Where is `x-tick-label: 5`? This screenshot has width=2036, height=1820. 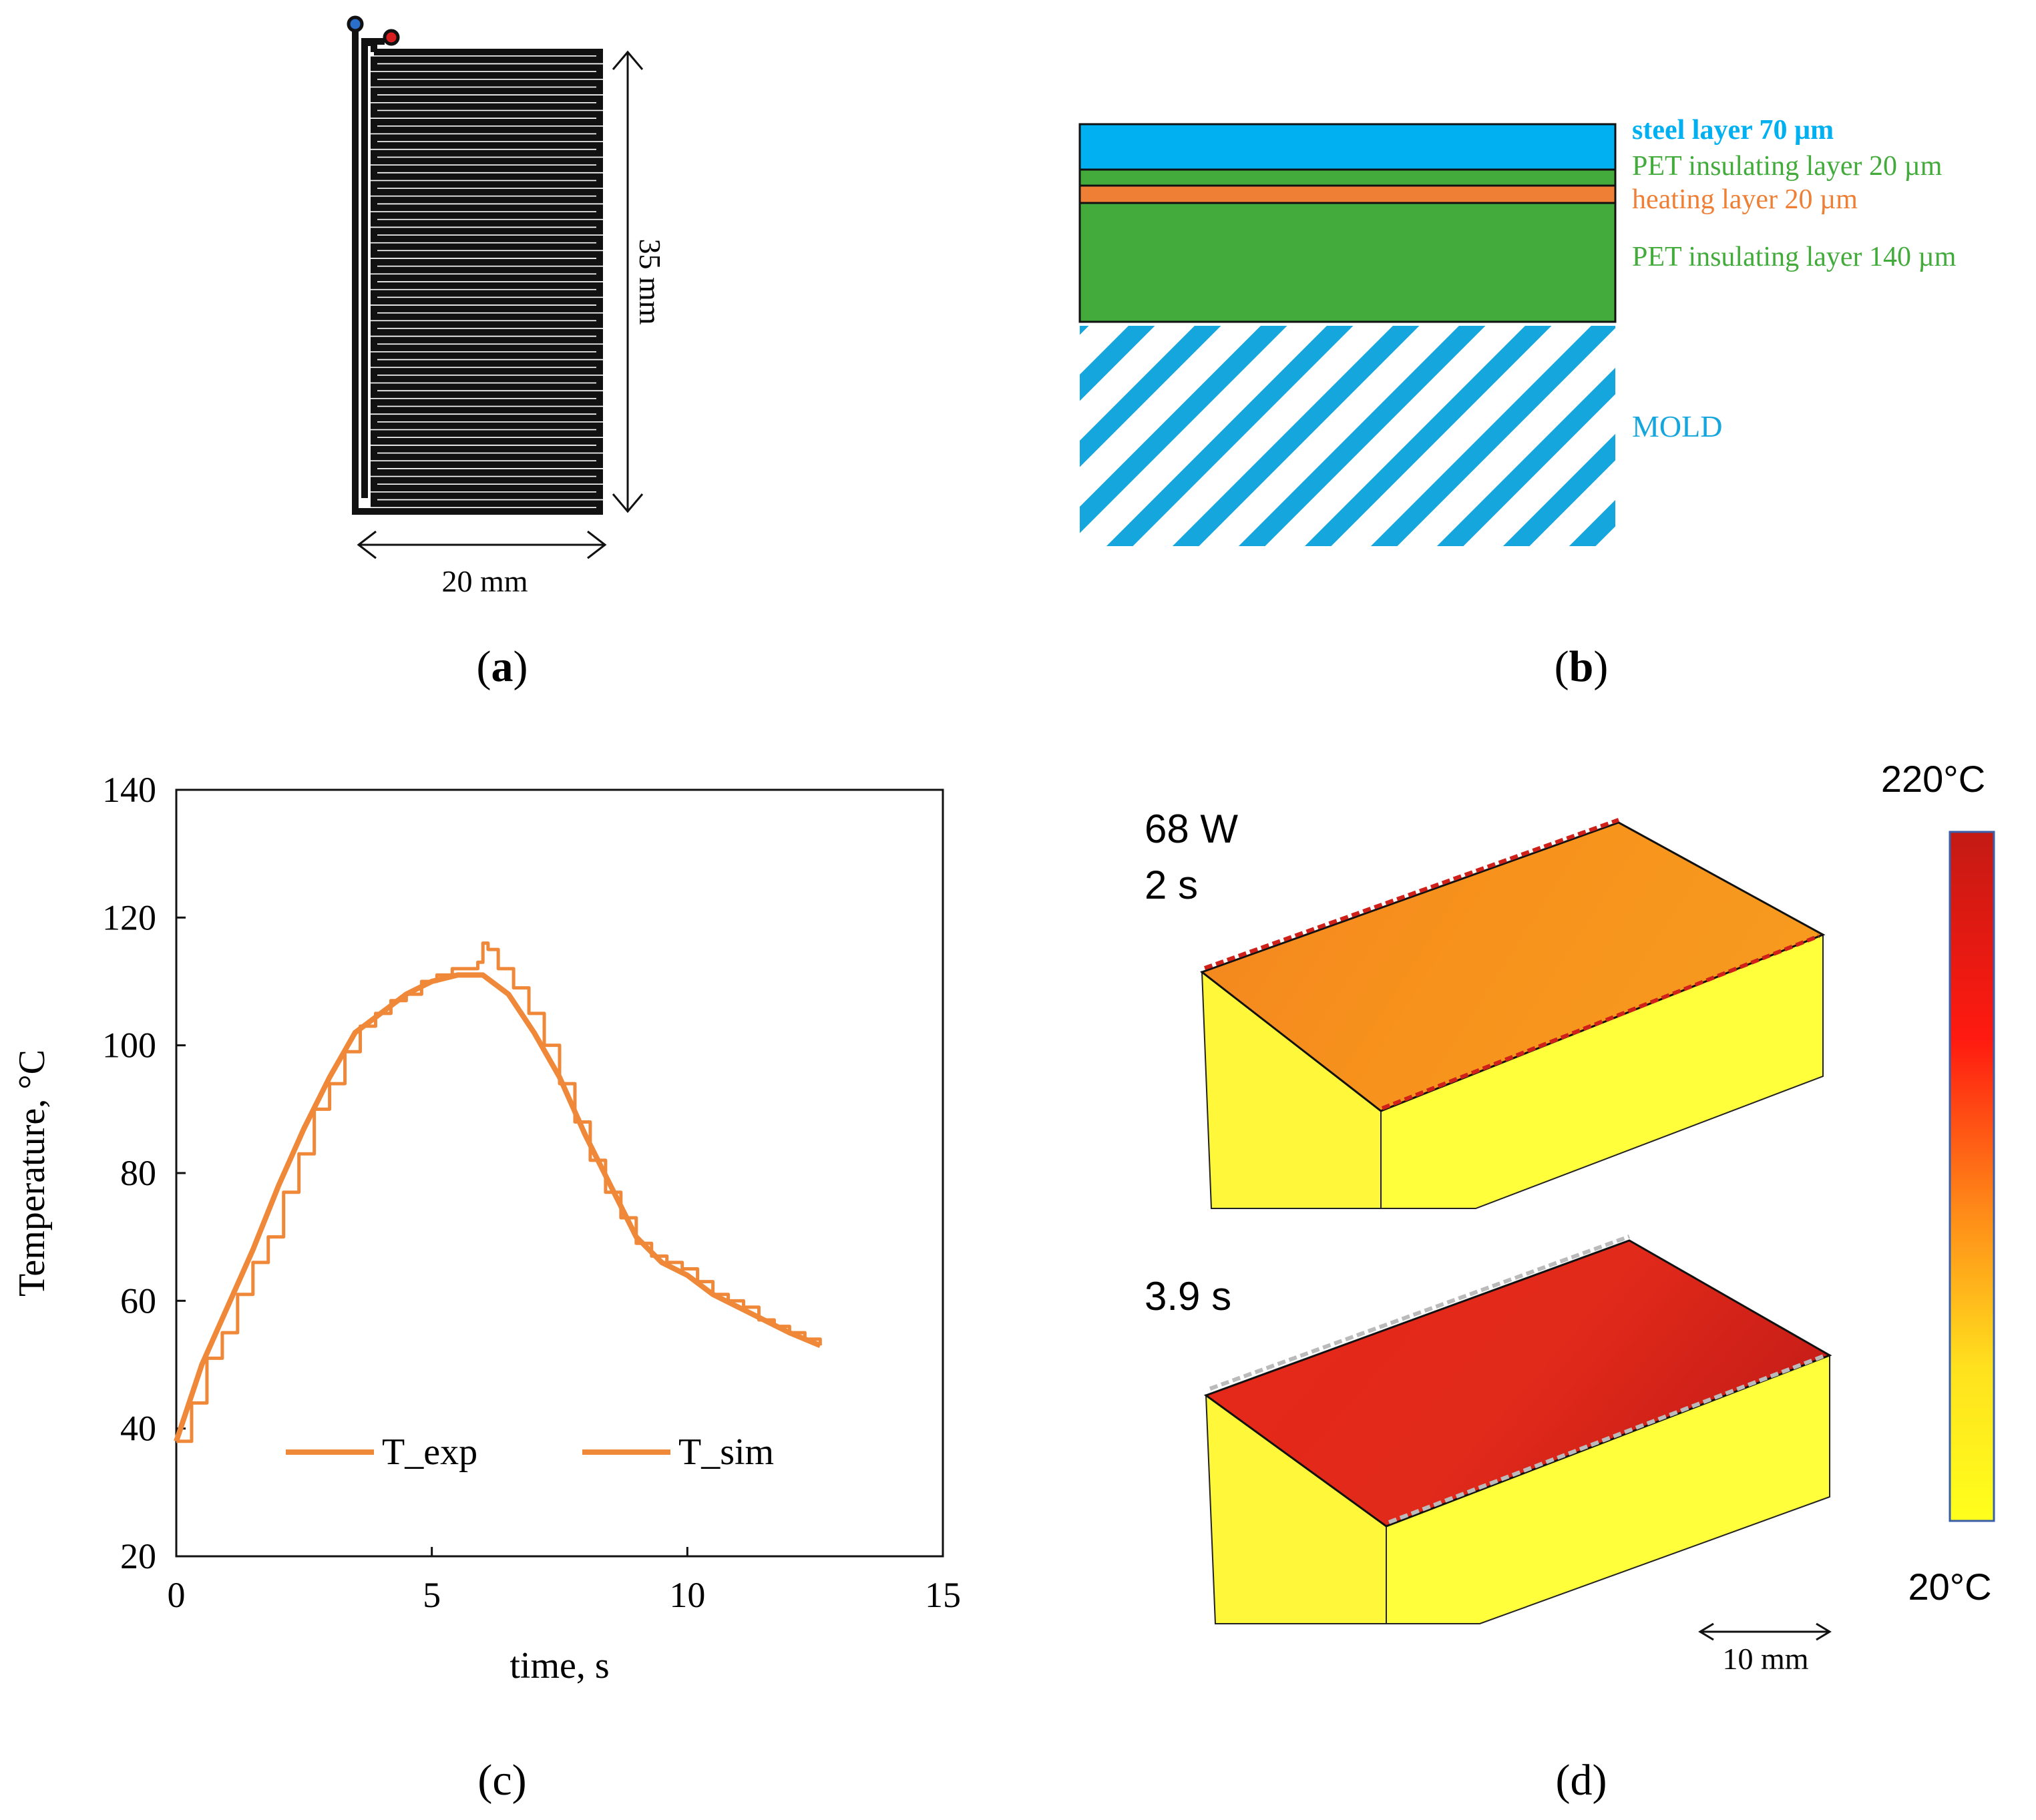
x-tick-label: 5 is located at coordinates (432, 1595).